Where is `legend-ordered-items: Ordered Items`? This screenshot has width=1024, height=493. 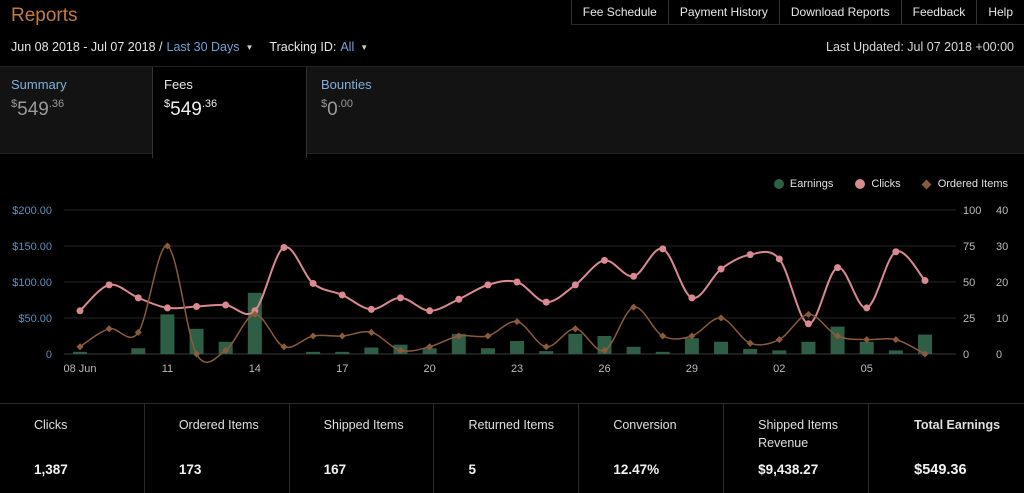 legend-ordered-items: Ordered Items is located at coordinates (964, 184).